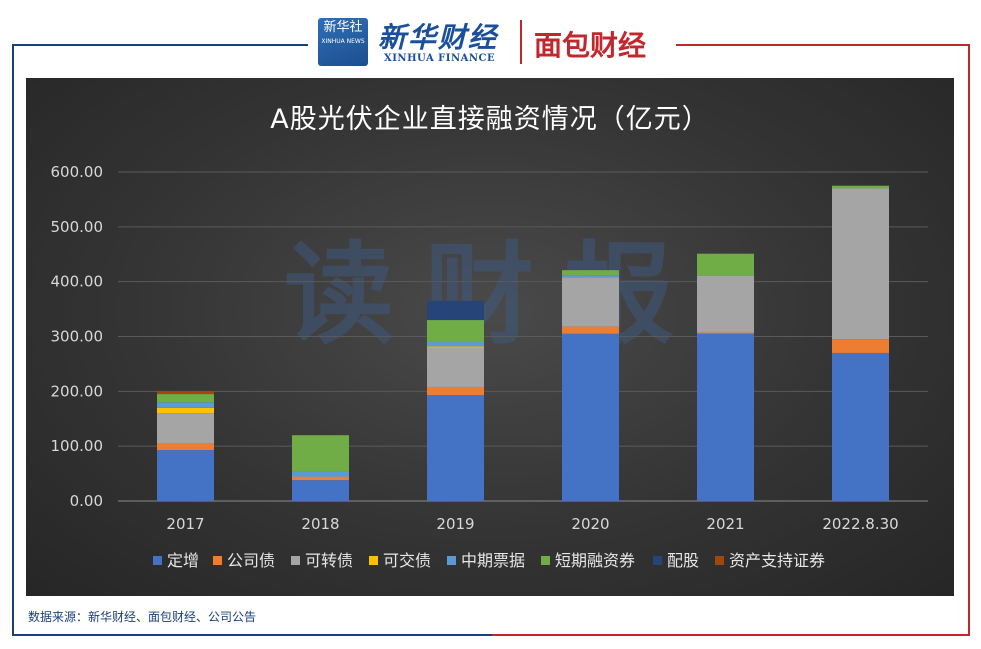  What do you see at coordinates (860, 524) in the screenshot?
I see `x-tick-label: 2022.8.30` at bounding box center [860, 524].